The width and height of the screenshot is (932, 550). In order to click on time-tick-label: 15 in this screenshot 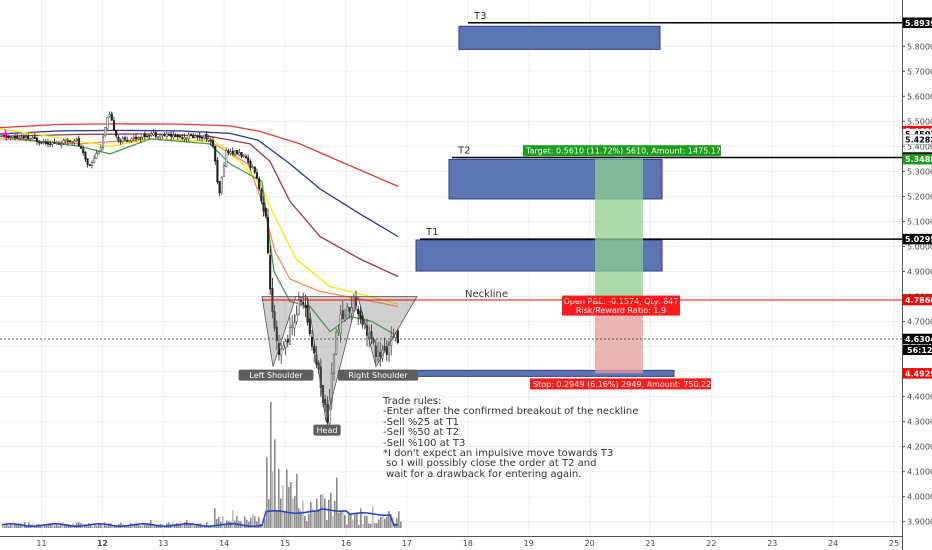, I will do `click(285, 543)`.